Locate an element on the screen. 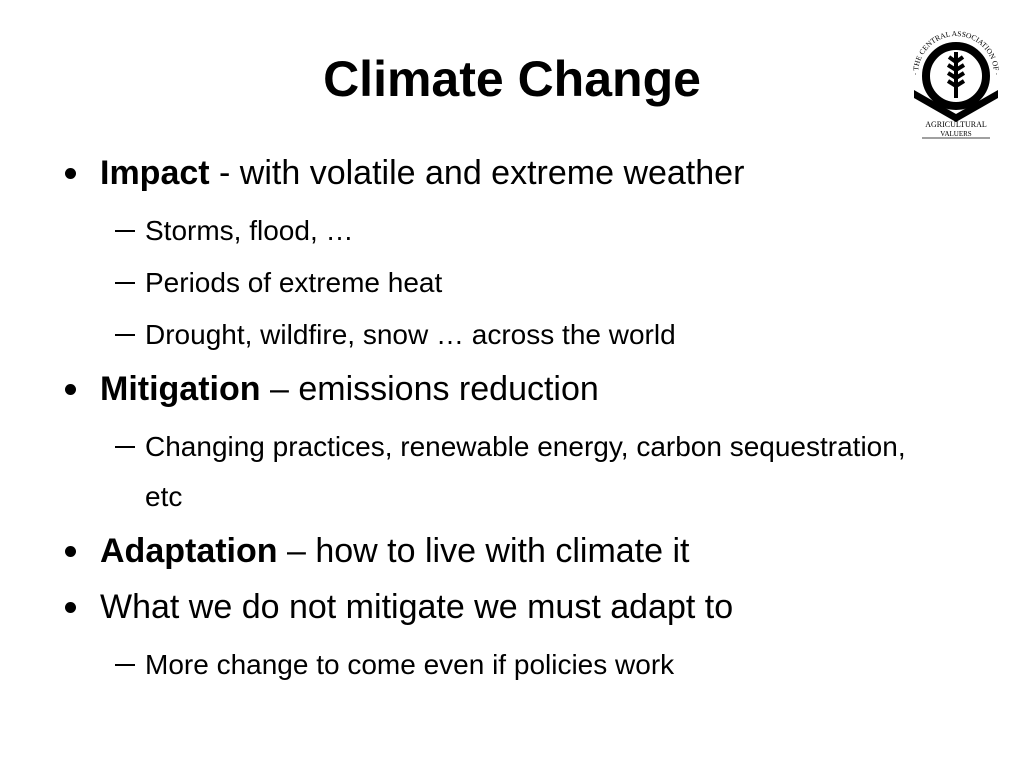  bullet-text: – emissions reduction is located at coordinates (429, 389).